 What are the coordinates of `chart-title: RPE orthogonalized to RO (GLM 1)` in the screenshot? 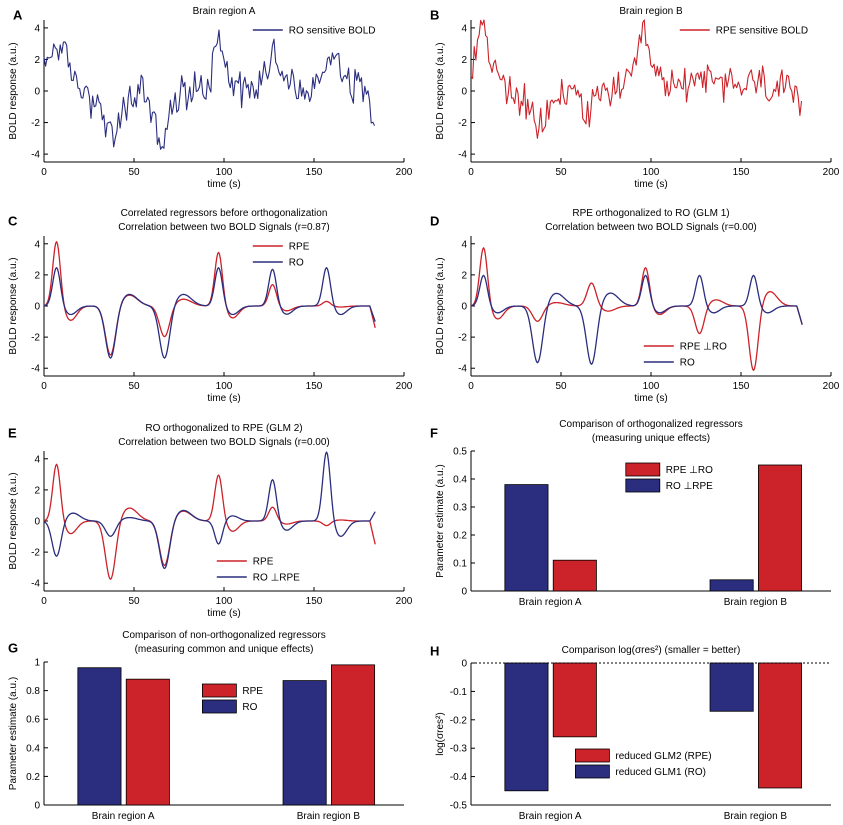 It's located at (650, 213).